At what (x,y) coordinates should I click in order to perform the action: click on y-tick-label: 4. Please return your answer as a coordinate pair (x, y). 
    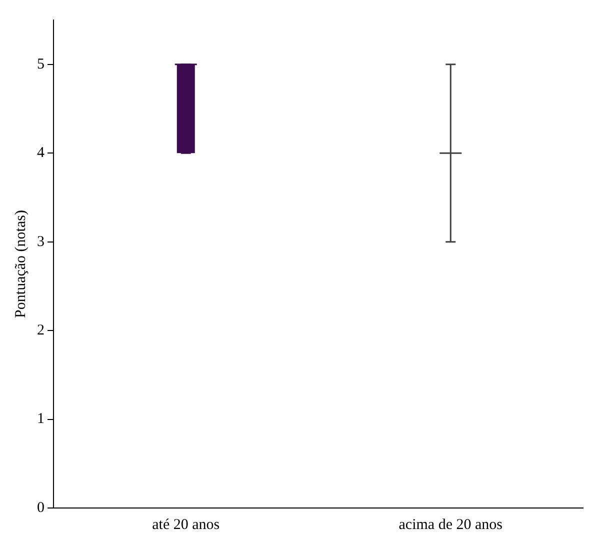
    Looking at the image, I should click on (41, 153).